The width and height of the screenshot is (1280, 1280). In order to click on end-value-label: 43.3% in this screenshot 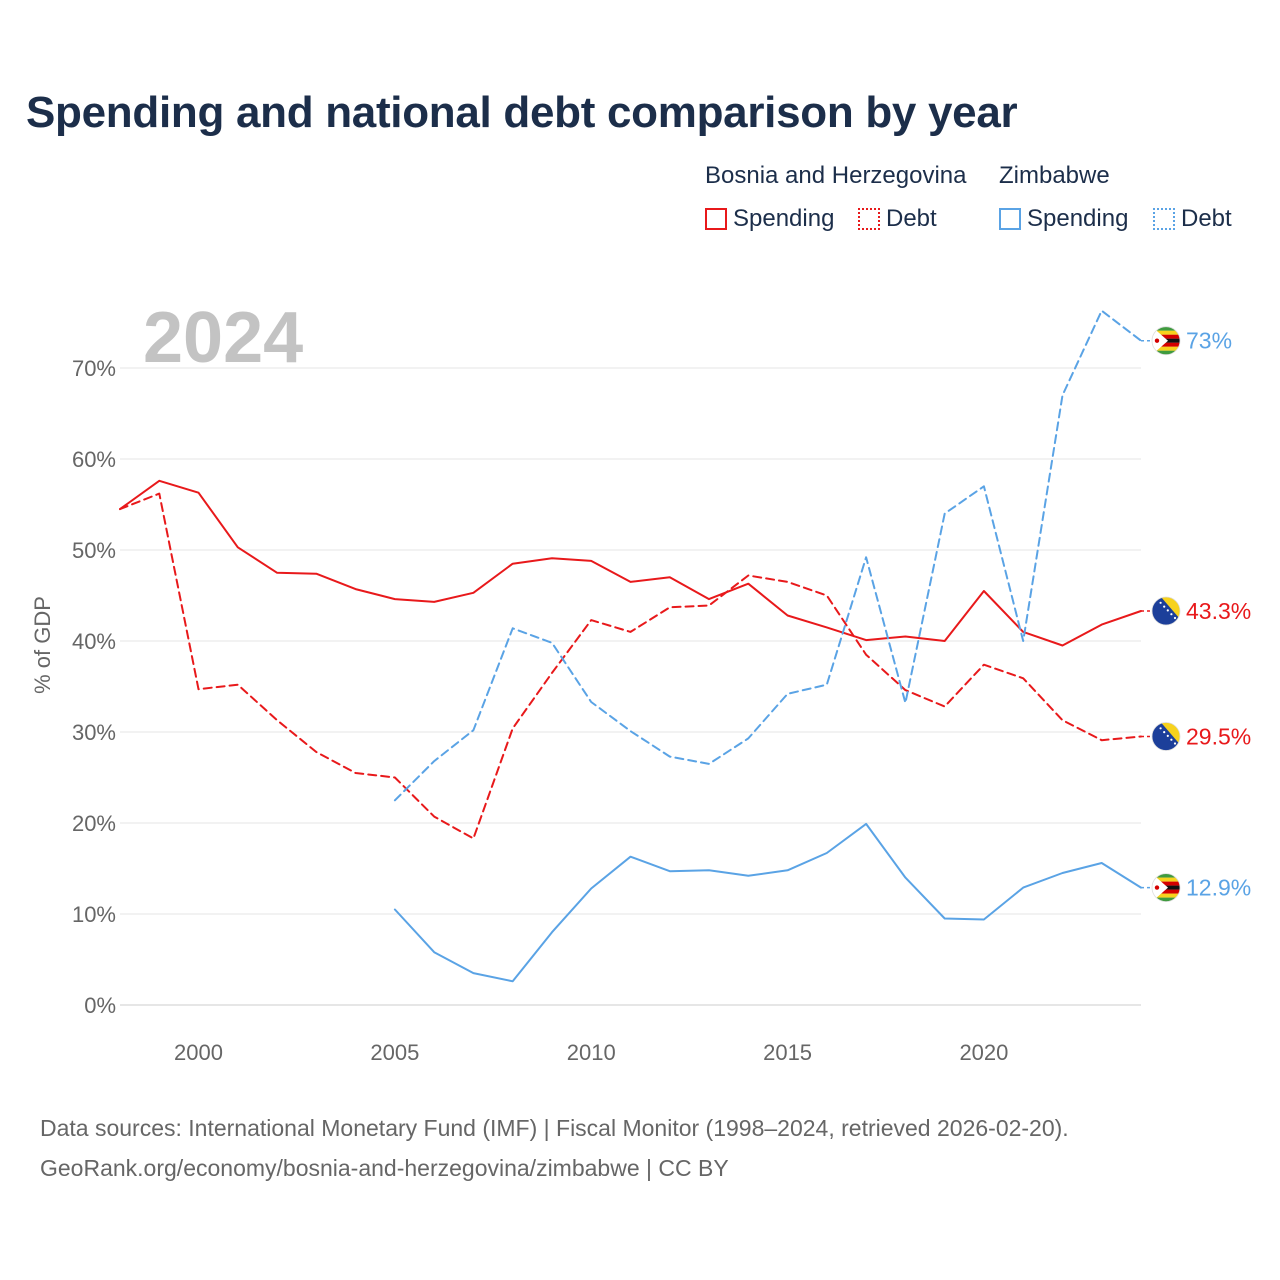, I will do `click(1218, 611)`.